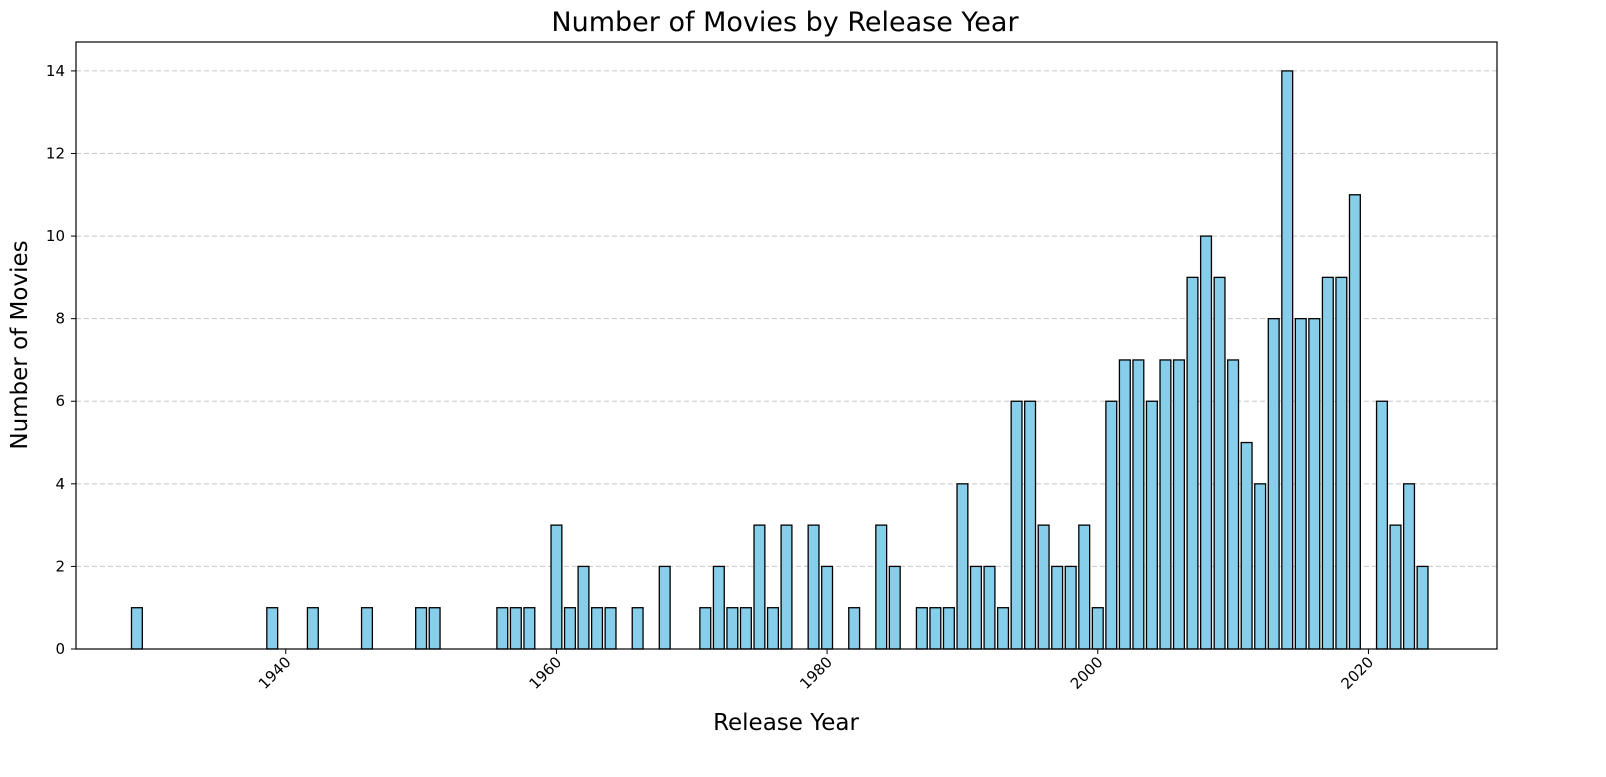 This screenshot has width=1606, height=777. What do you see at coordinates (1219, 463) in the screenshot?
I see `bar-2009` at bounding box center [1219, 463].